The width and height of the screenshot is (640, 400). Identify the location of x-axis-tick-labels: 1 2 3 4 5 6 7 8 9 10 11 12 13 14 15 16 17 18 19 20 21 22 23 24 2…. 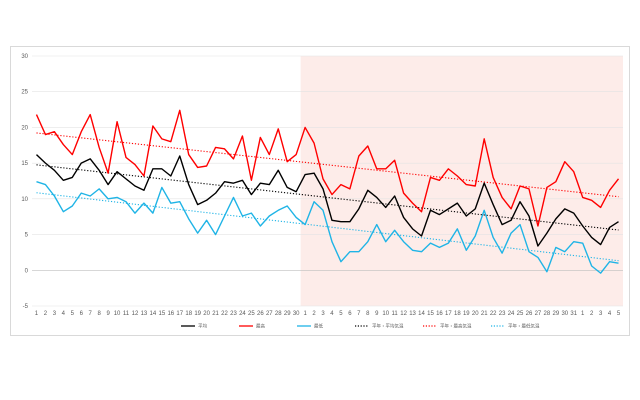
(328, 314).